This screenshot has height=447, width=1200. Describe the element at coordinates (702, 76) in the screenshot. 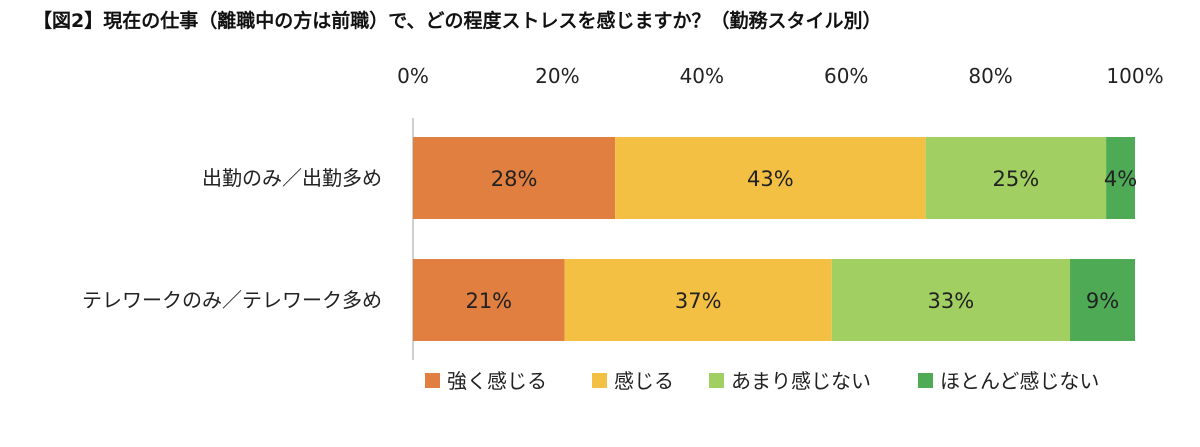

I see `x-tick-label: 40%` at that location.